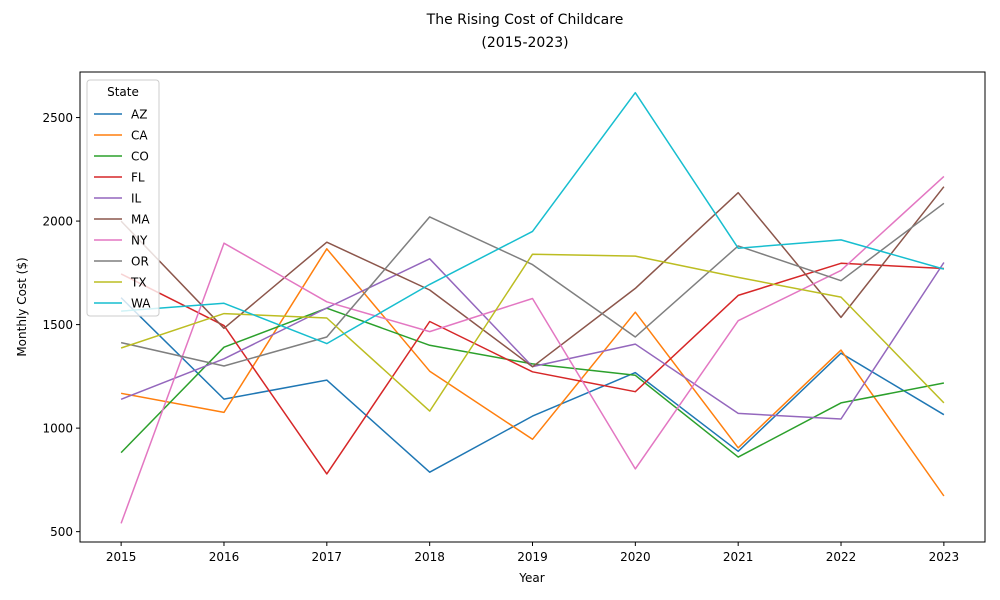 The width and height of the screenshot is (1000, 600). I want to click on legend: State AZ CA CO FL IL MA NY OR TX WA, so click(123, 198).